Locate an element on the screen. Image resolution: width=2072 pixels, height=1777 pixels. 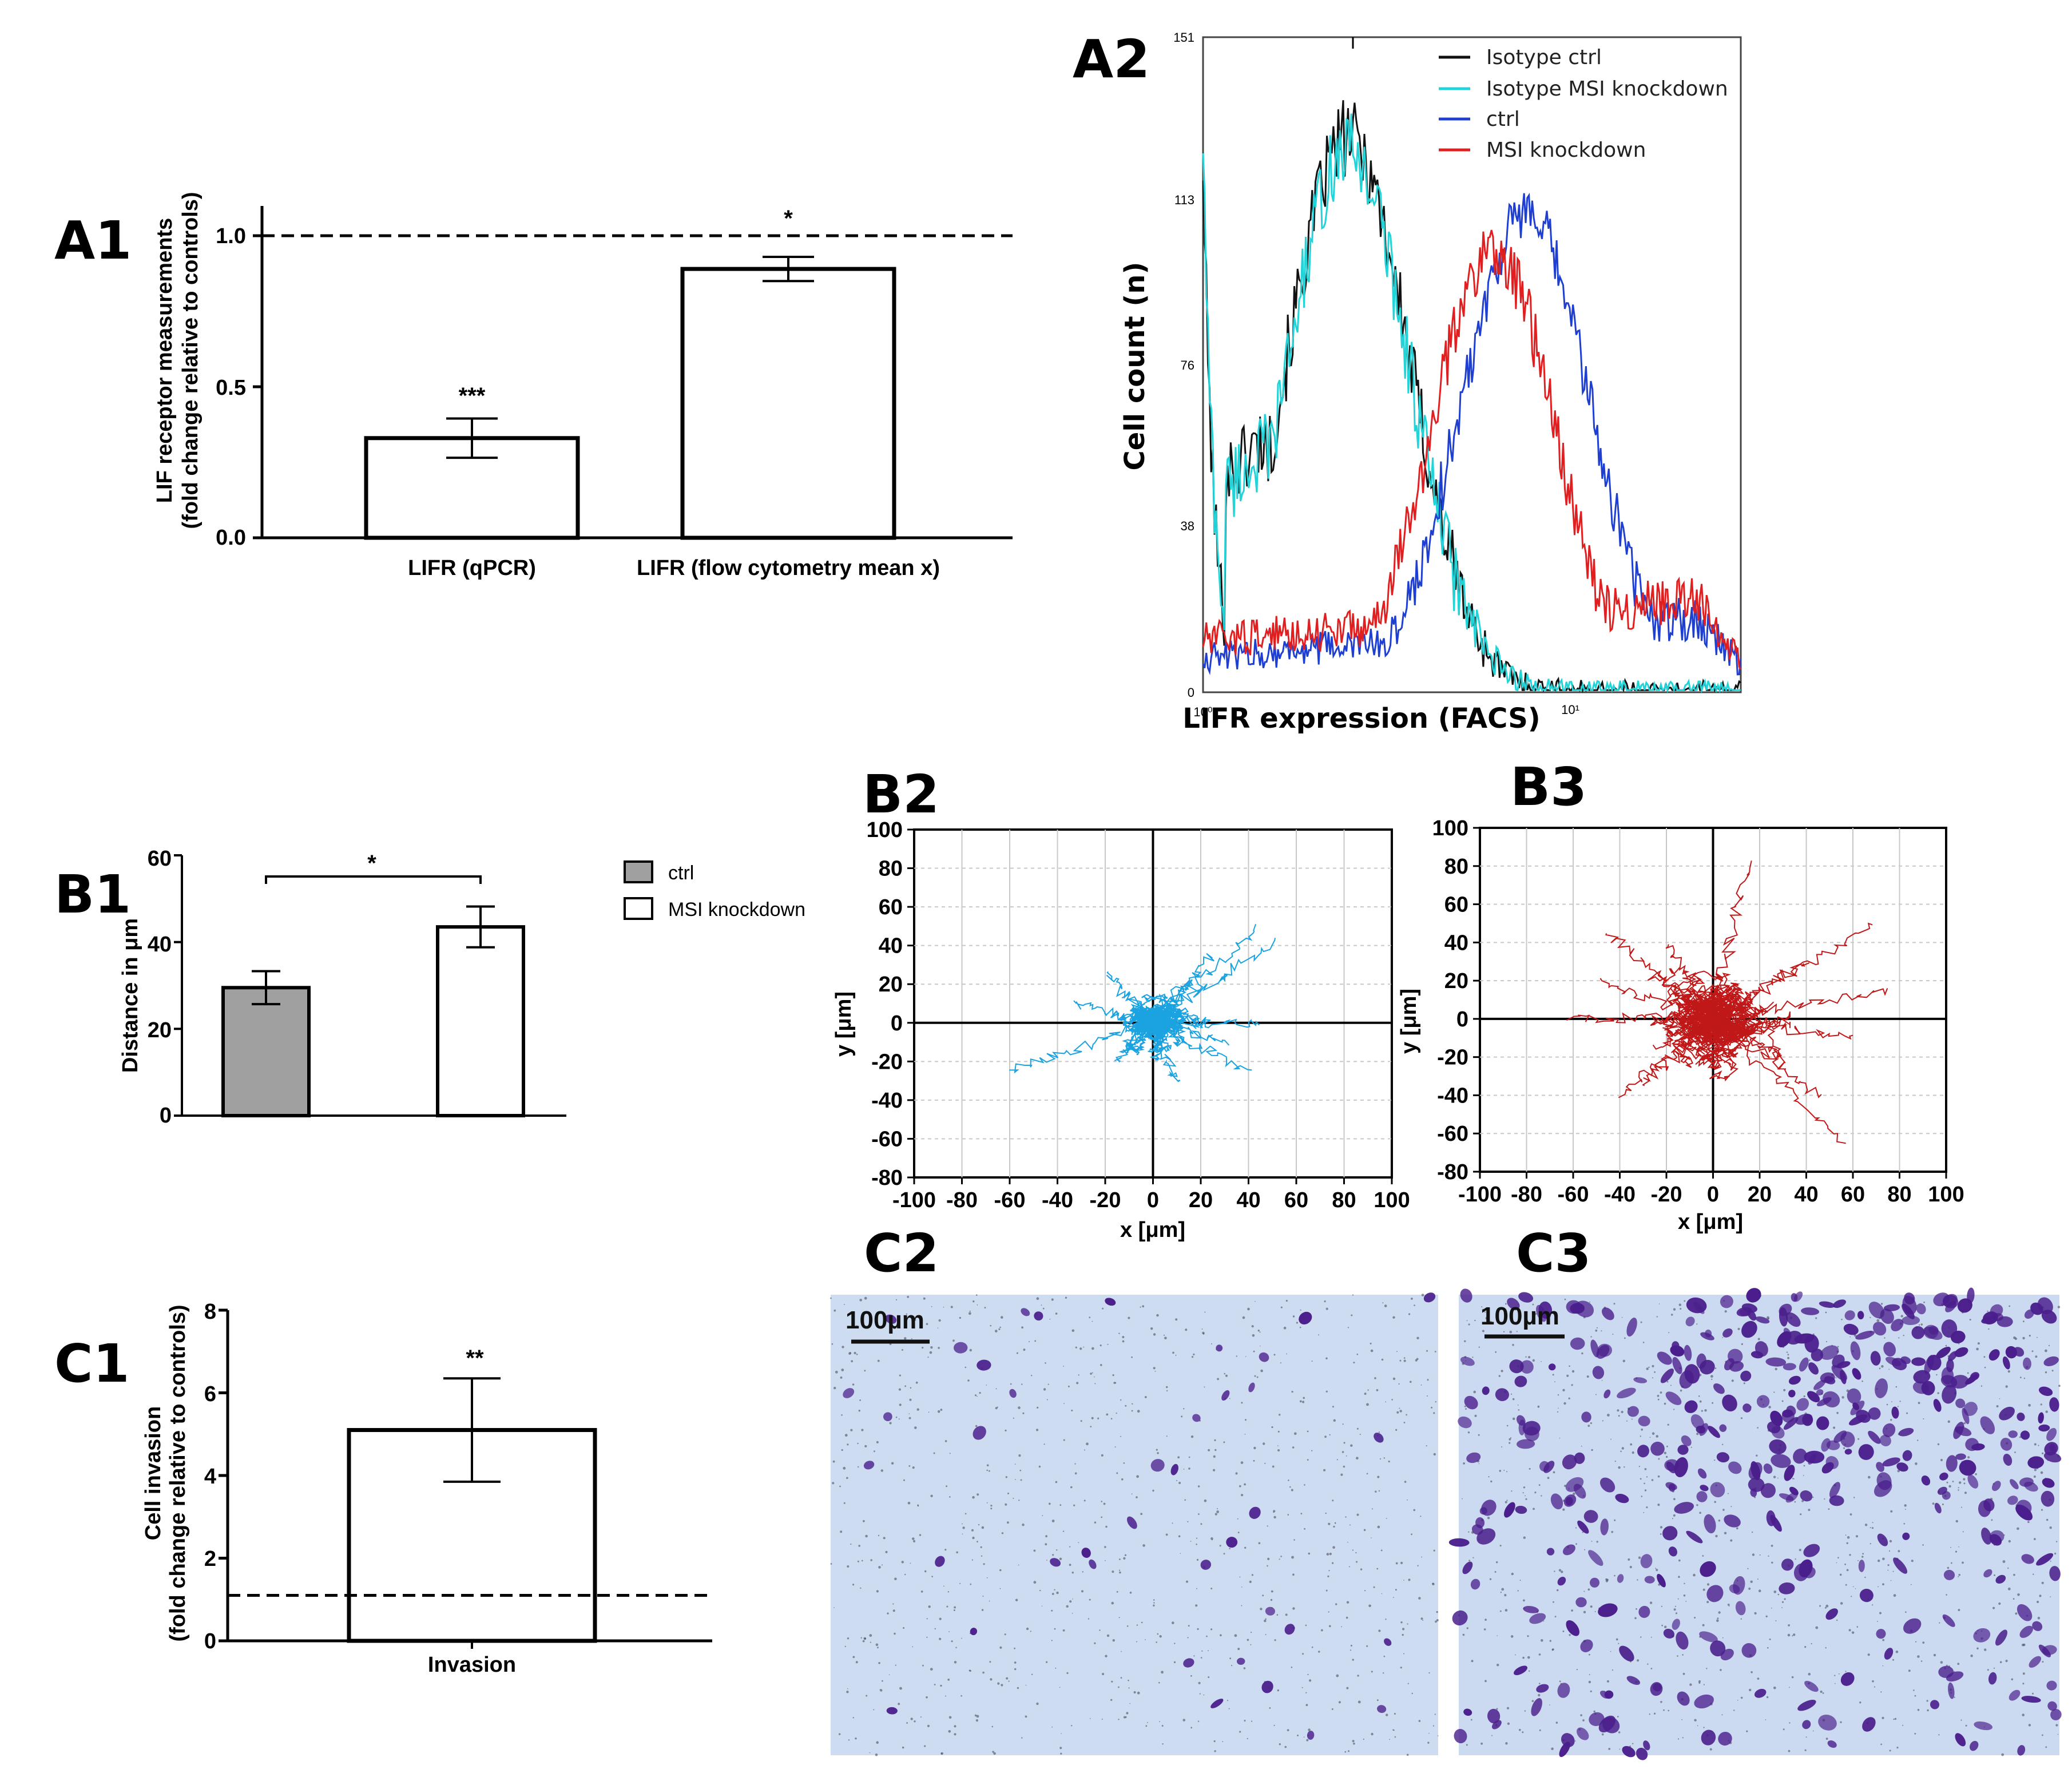
b2-xlabel: x [μm] is located at coordinates (1152, 1230).